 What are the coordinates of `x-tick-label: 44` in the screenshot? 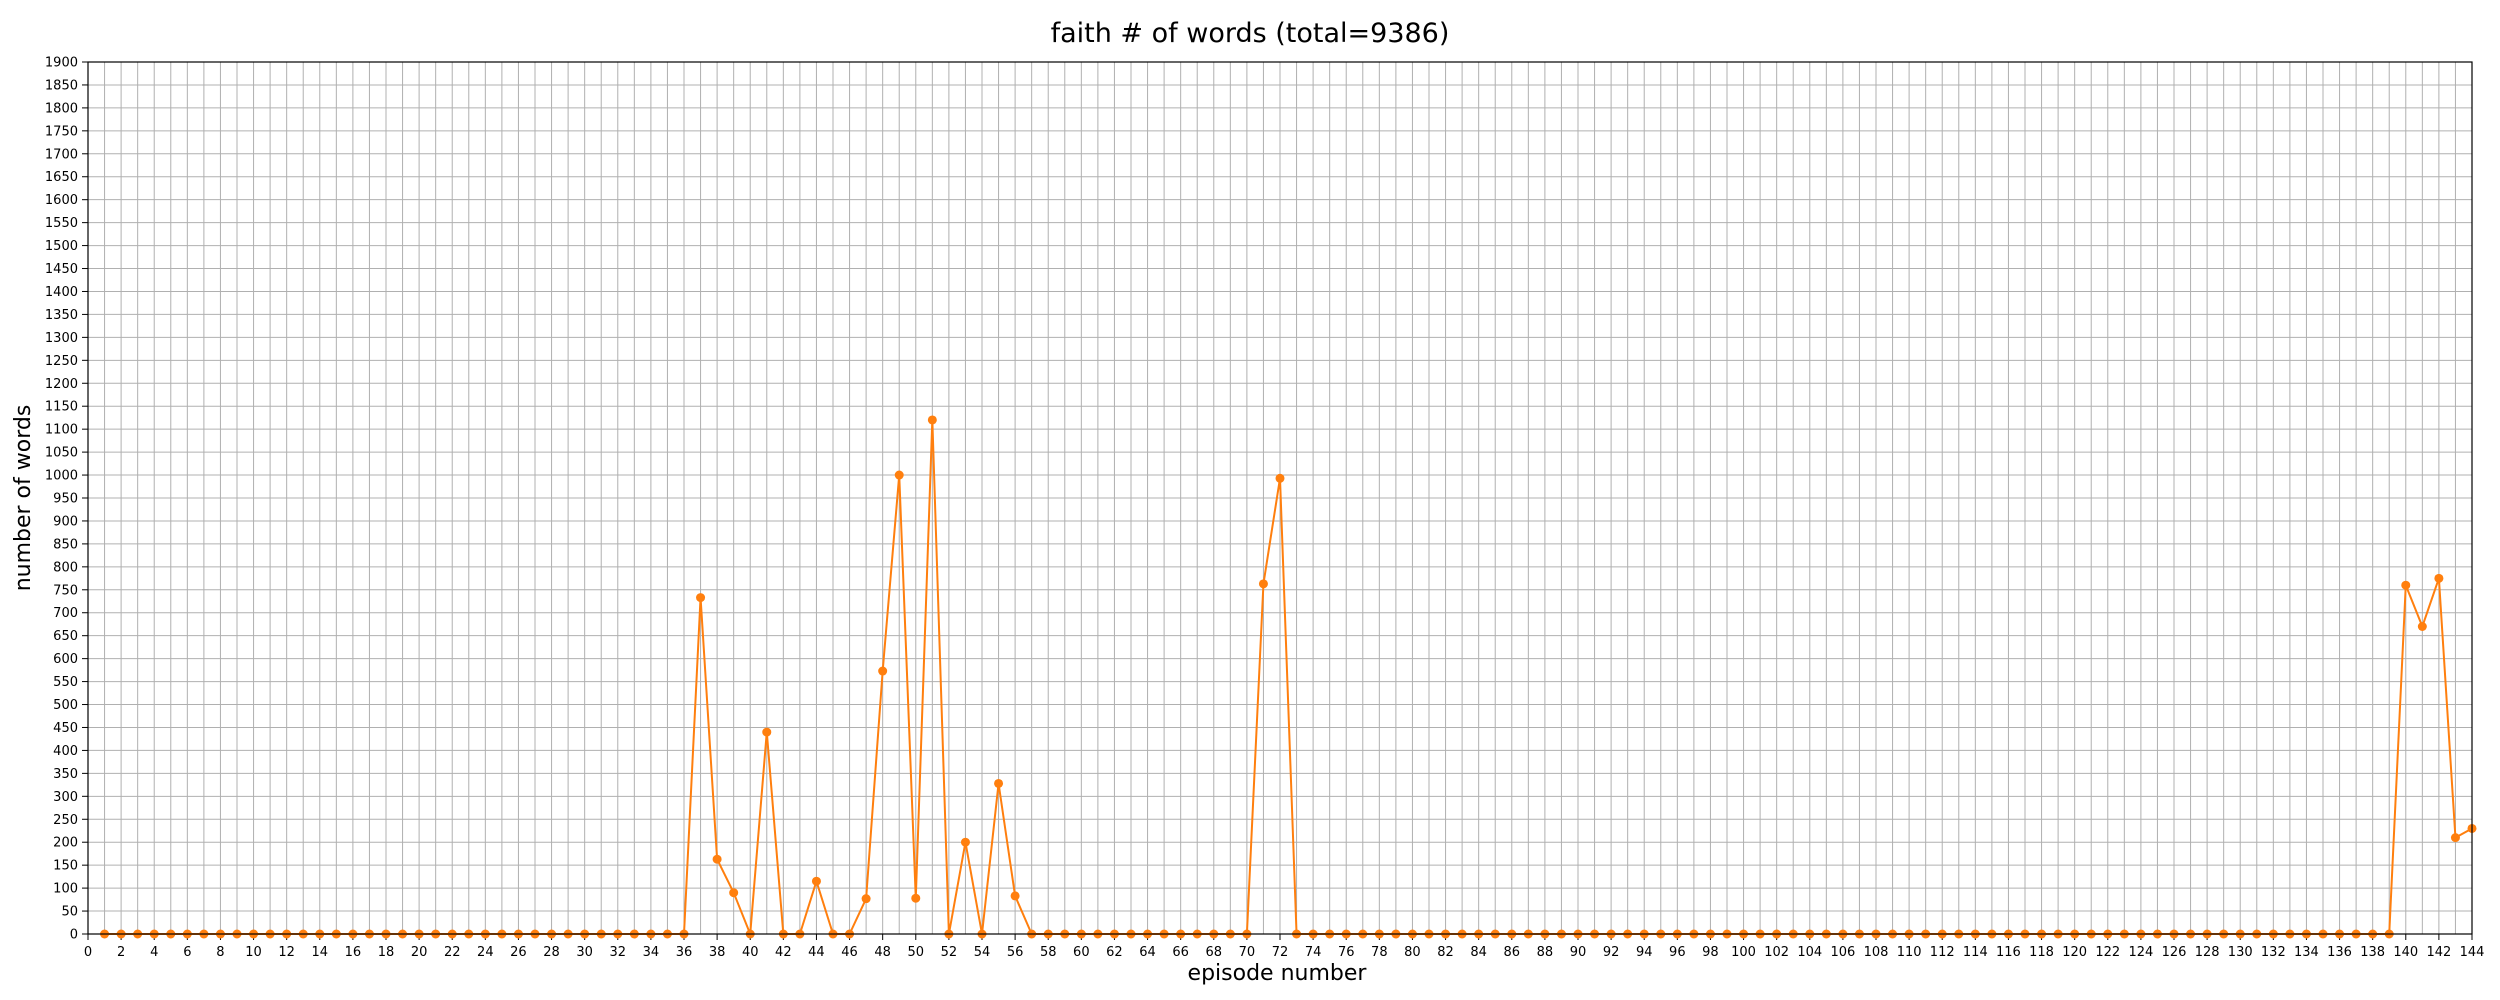 It's located at (816, 952).